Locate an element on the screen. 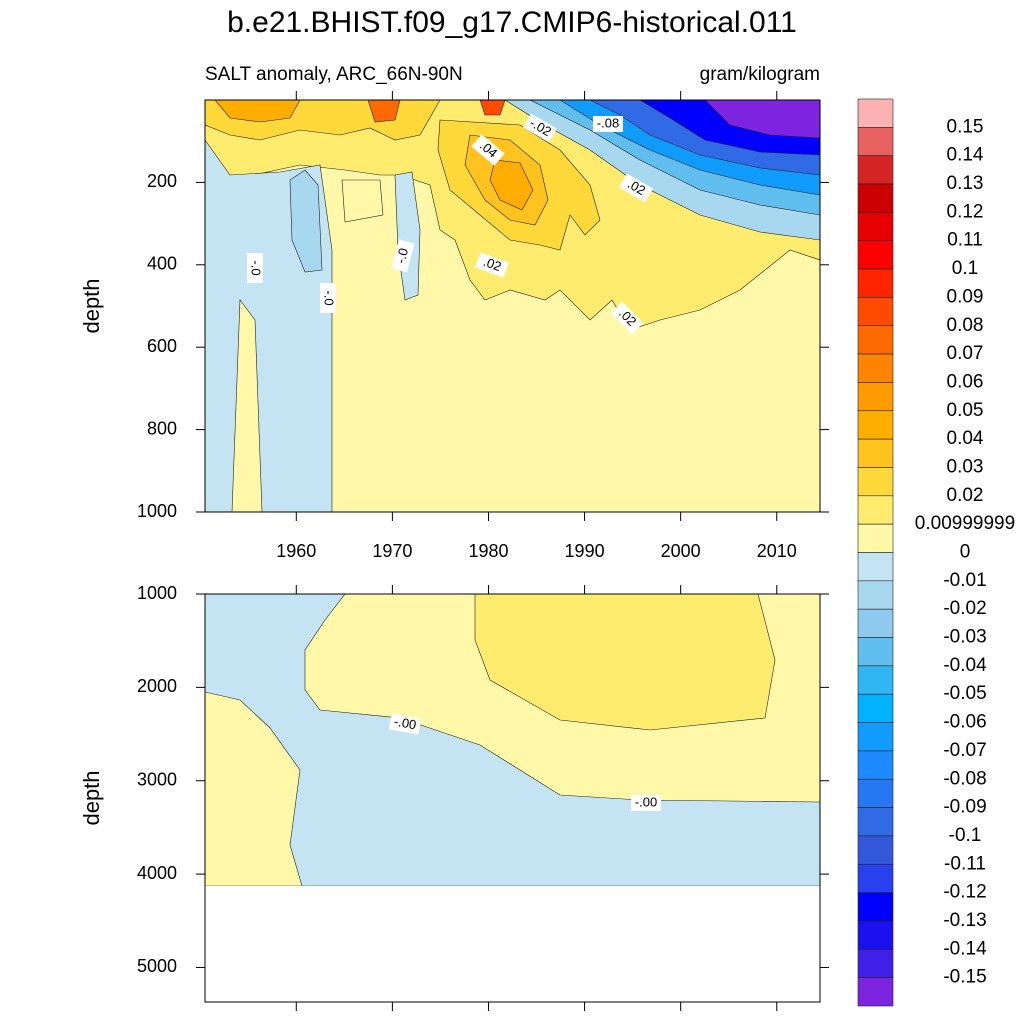  contour-label-text: -.08 is located at coordinates (608, 122).